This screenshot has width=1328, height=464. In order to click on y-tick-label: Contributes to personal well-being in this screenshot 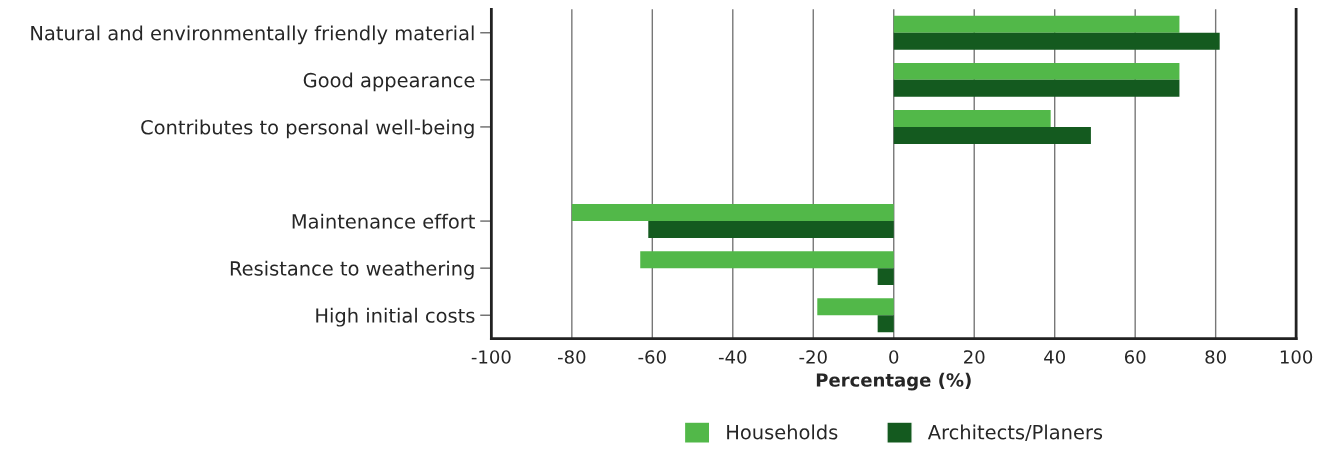, I will do `click(307, 129)`.